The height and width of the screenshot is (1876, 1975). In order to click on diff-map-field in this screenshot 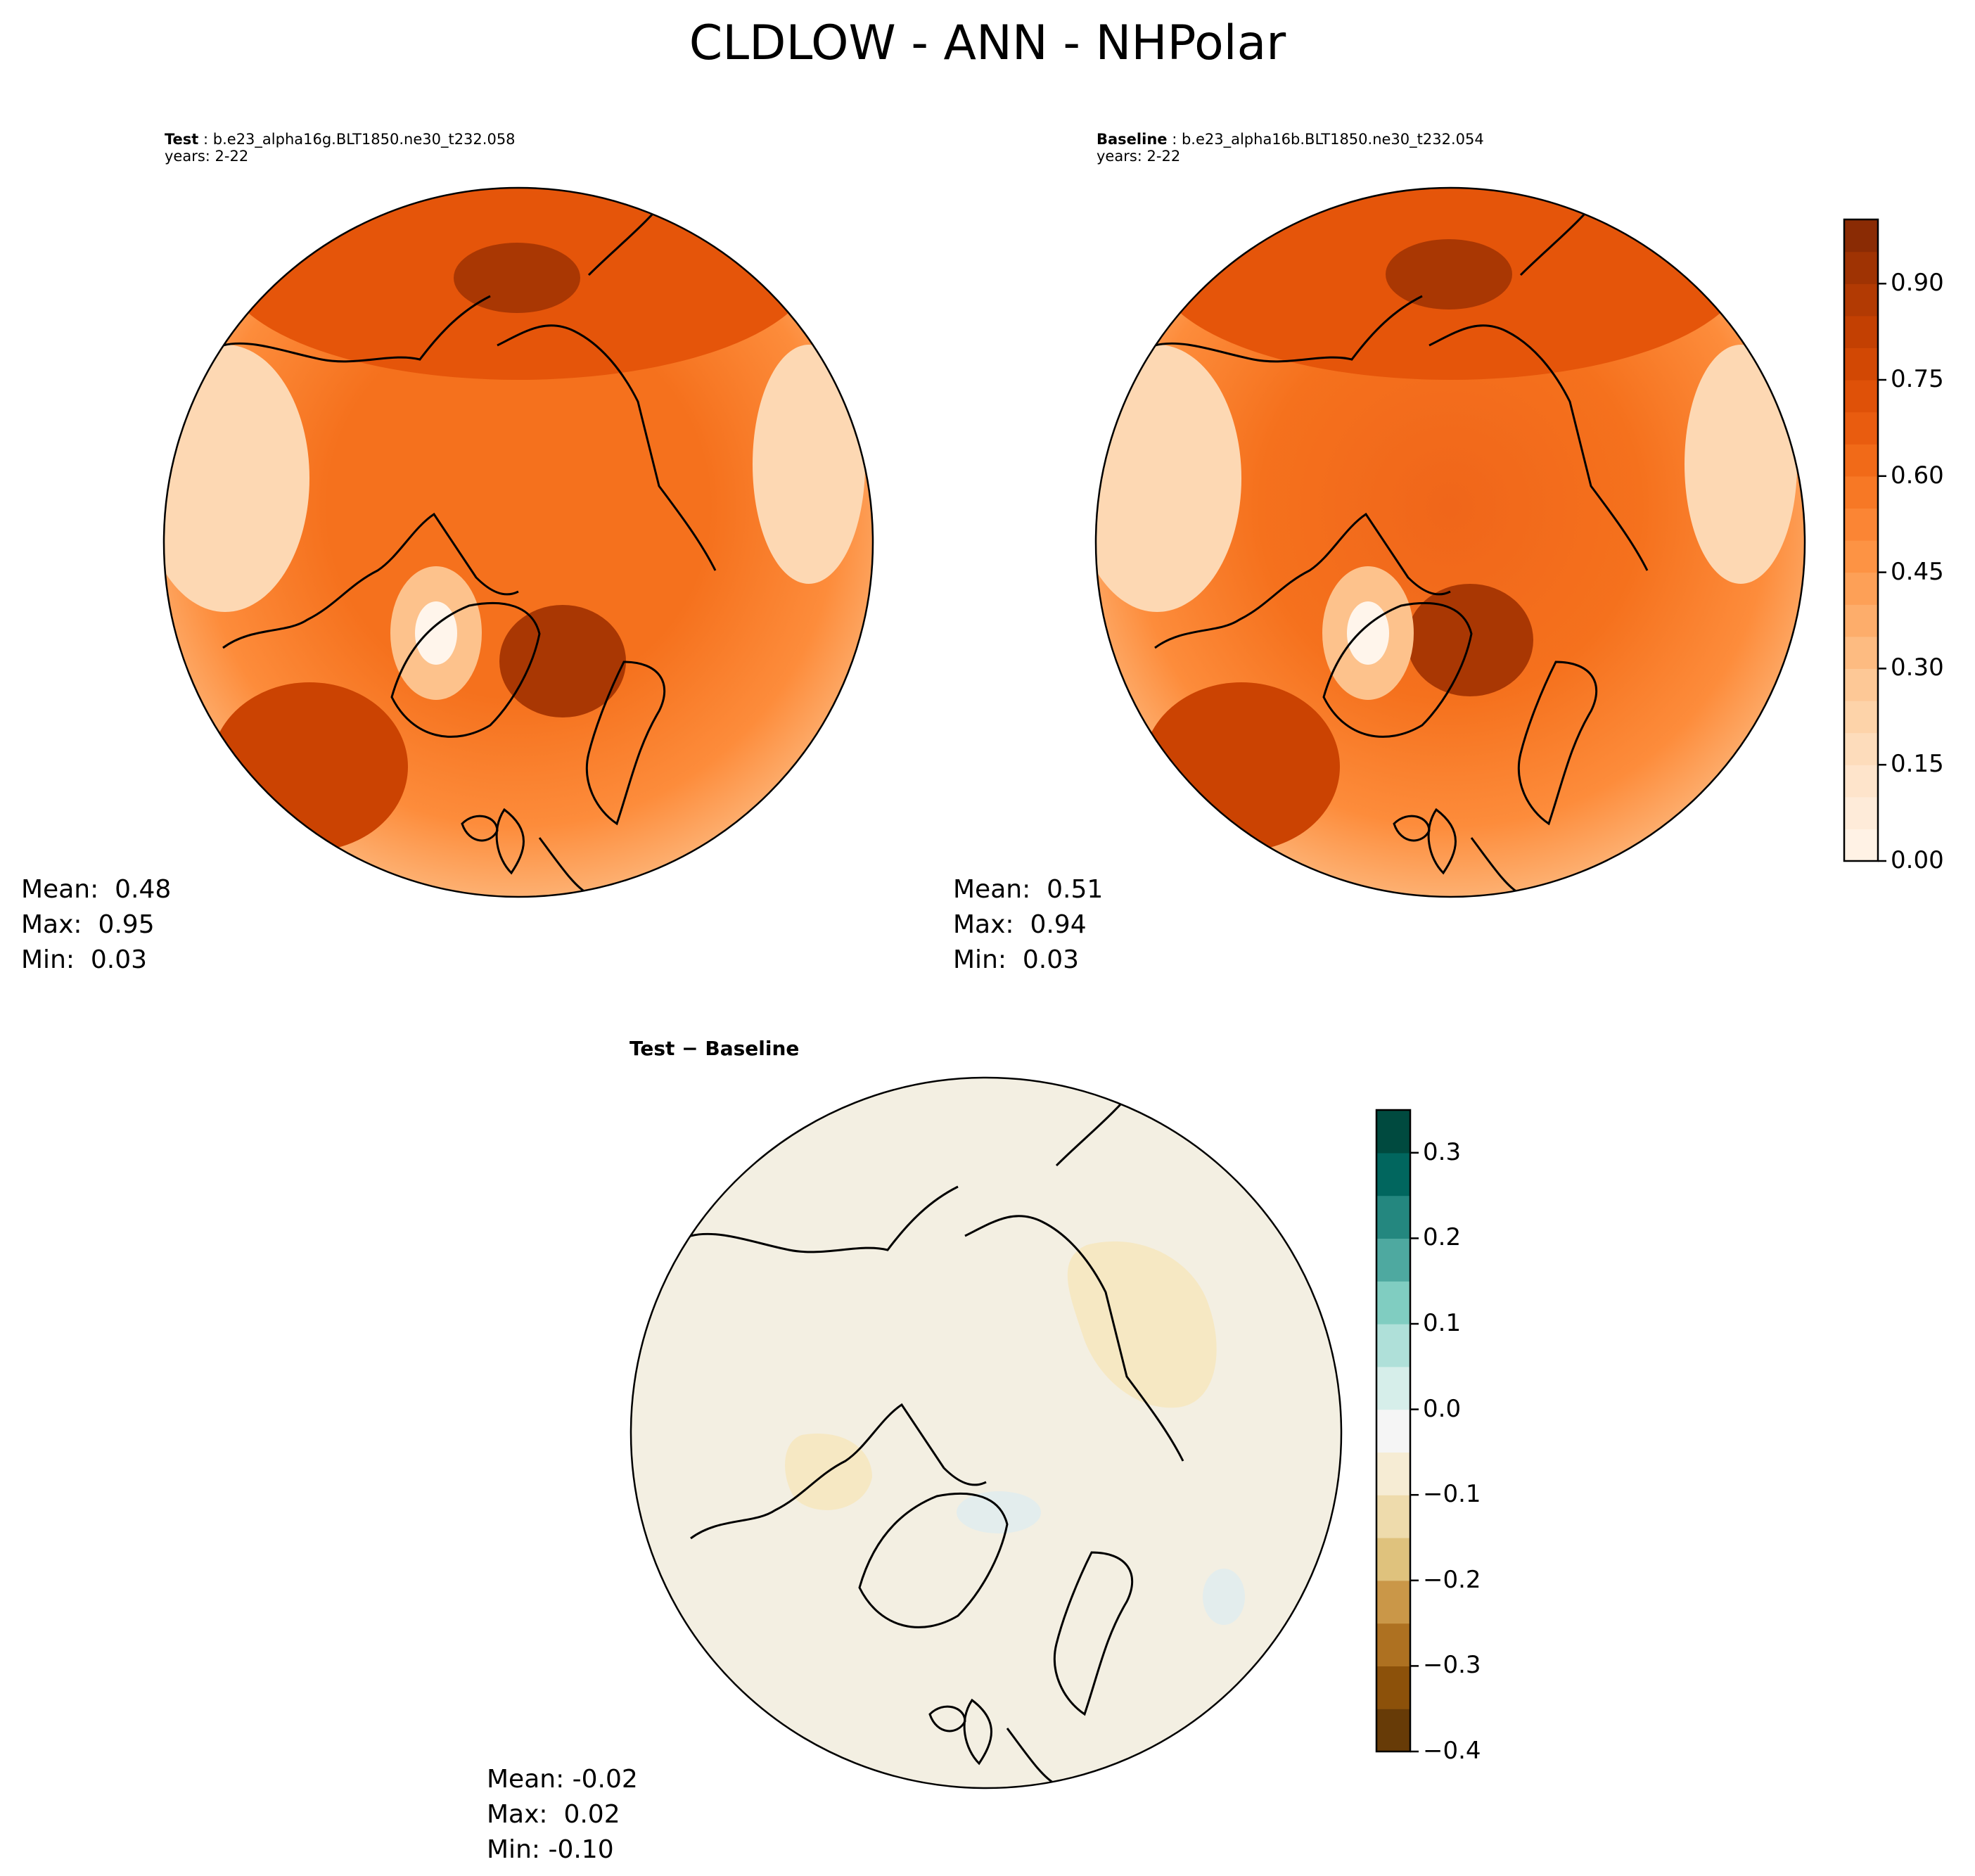, I will do `click(986, 1433)`.